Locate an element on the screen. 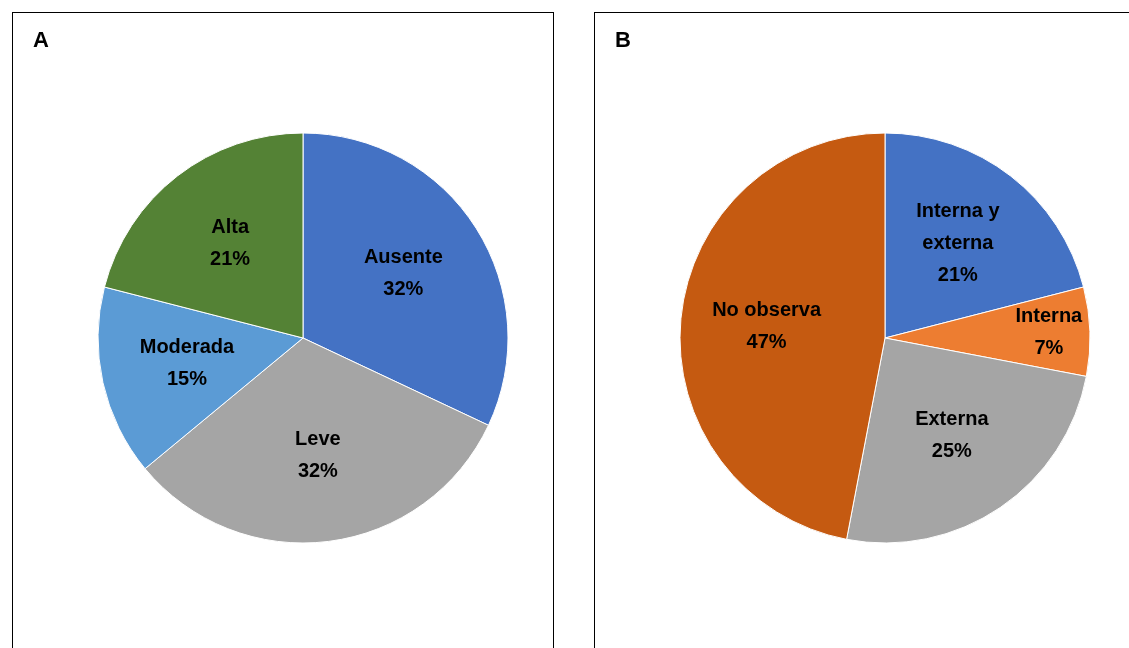 Image resolution: width=1129 pixels, height=648 pixels. data-label: 7% is located at coordinates (1049, 347).